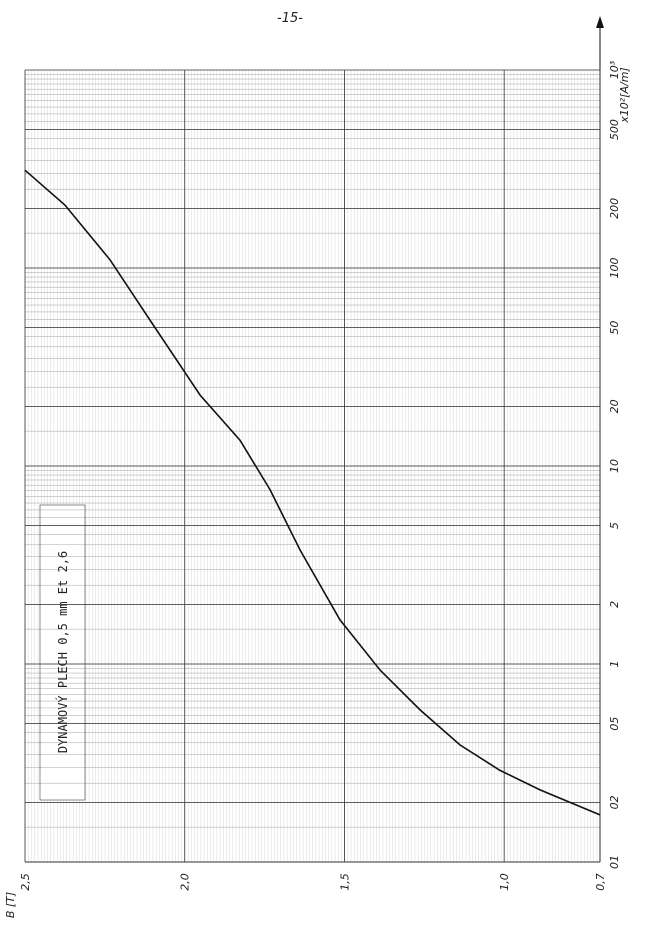 This screenshot has width=648, height=928. Describe the element at coordinates (600, 882) in the screenshot. I see `x-tick-label: 0,7` at that location.